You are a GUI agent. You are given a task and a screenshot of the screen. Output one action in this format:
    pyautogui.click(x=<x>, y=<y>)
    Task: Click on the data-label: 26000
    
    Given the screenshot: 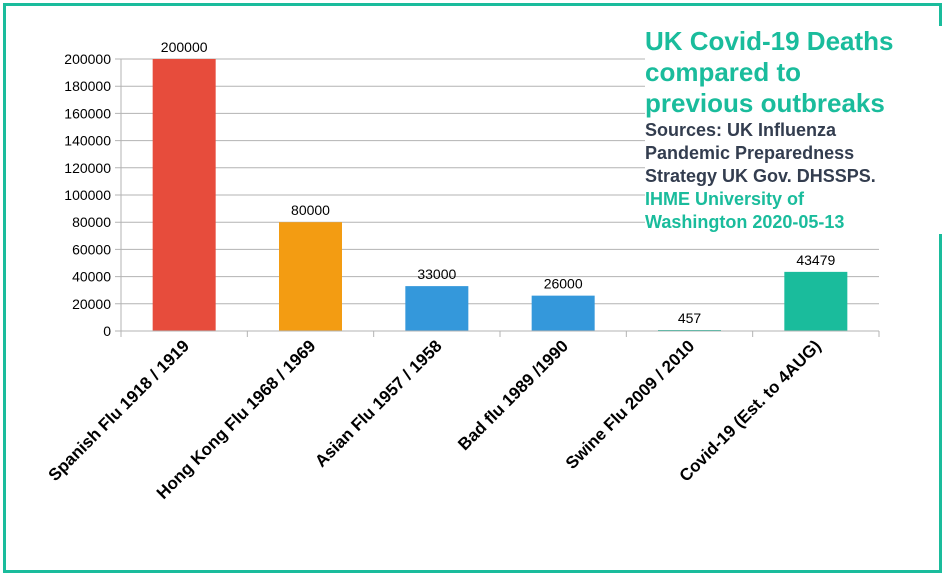 What is the action you would take?
    pyautogui.click(x=563, y=284)
    